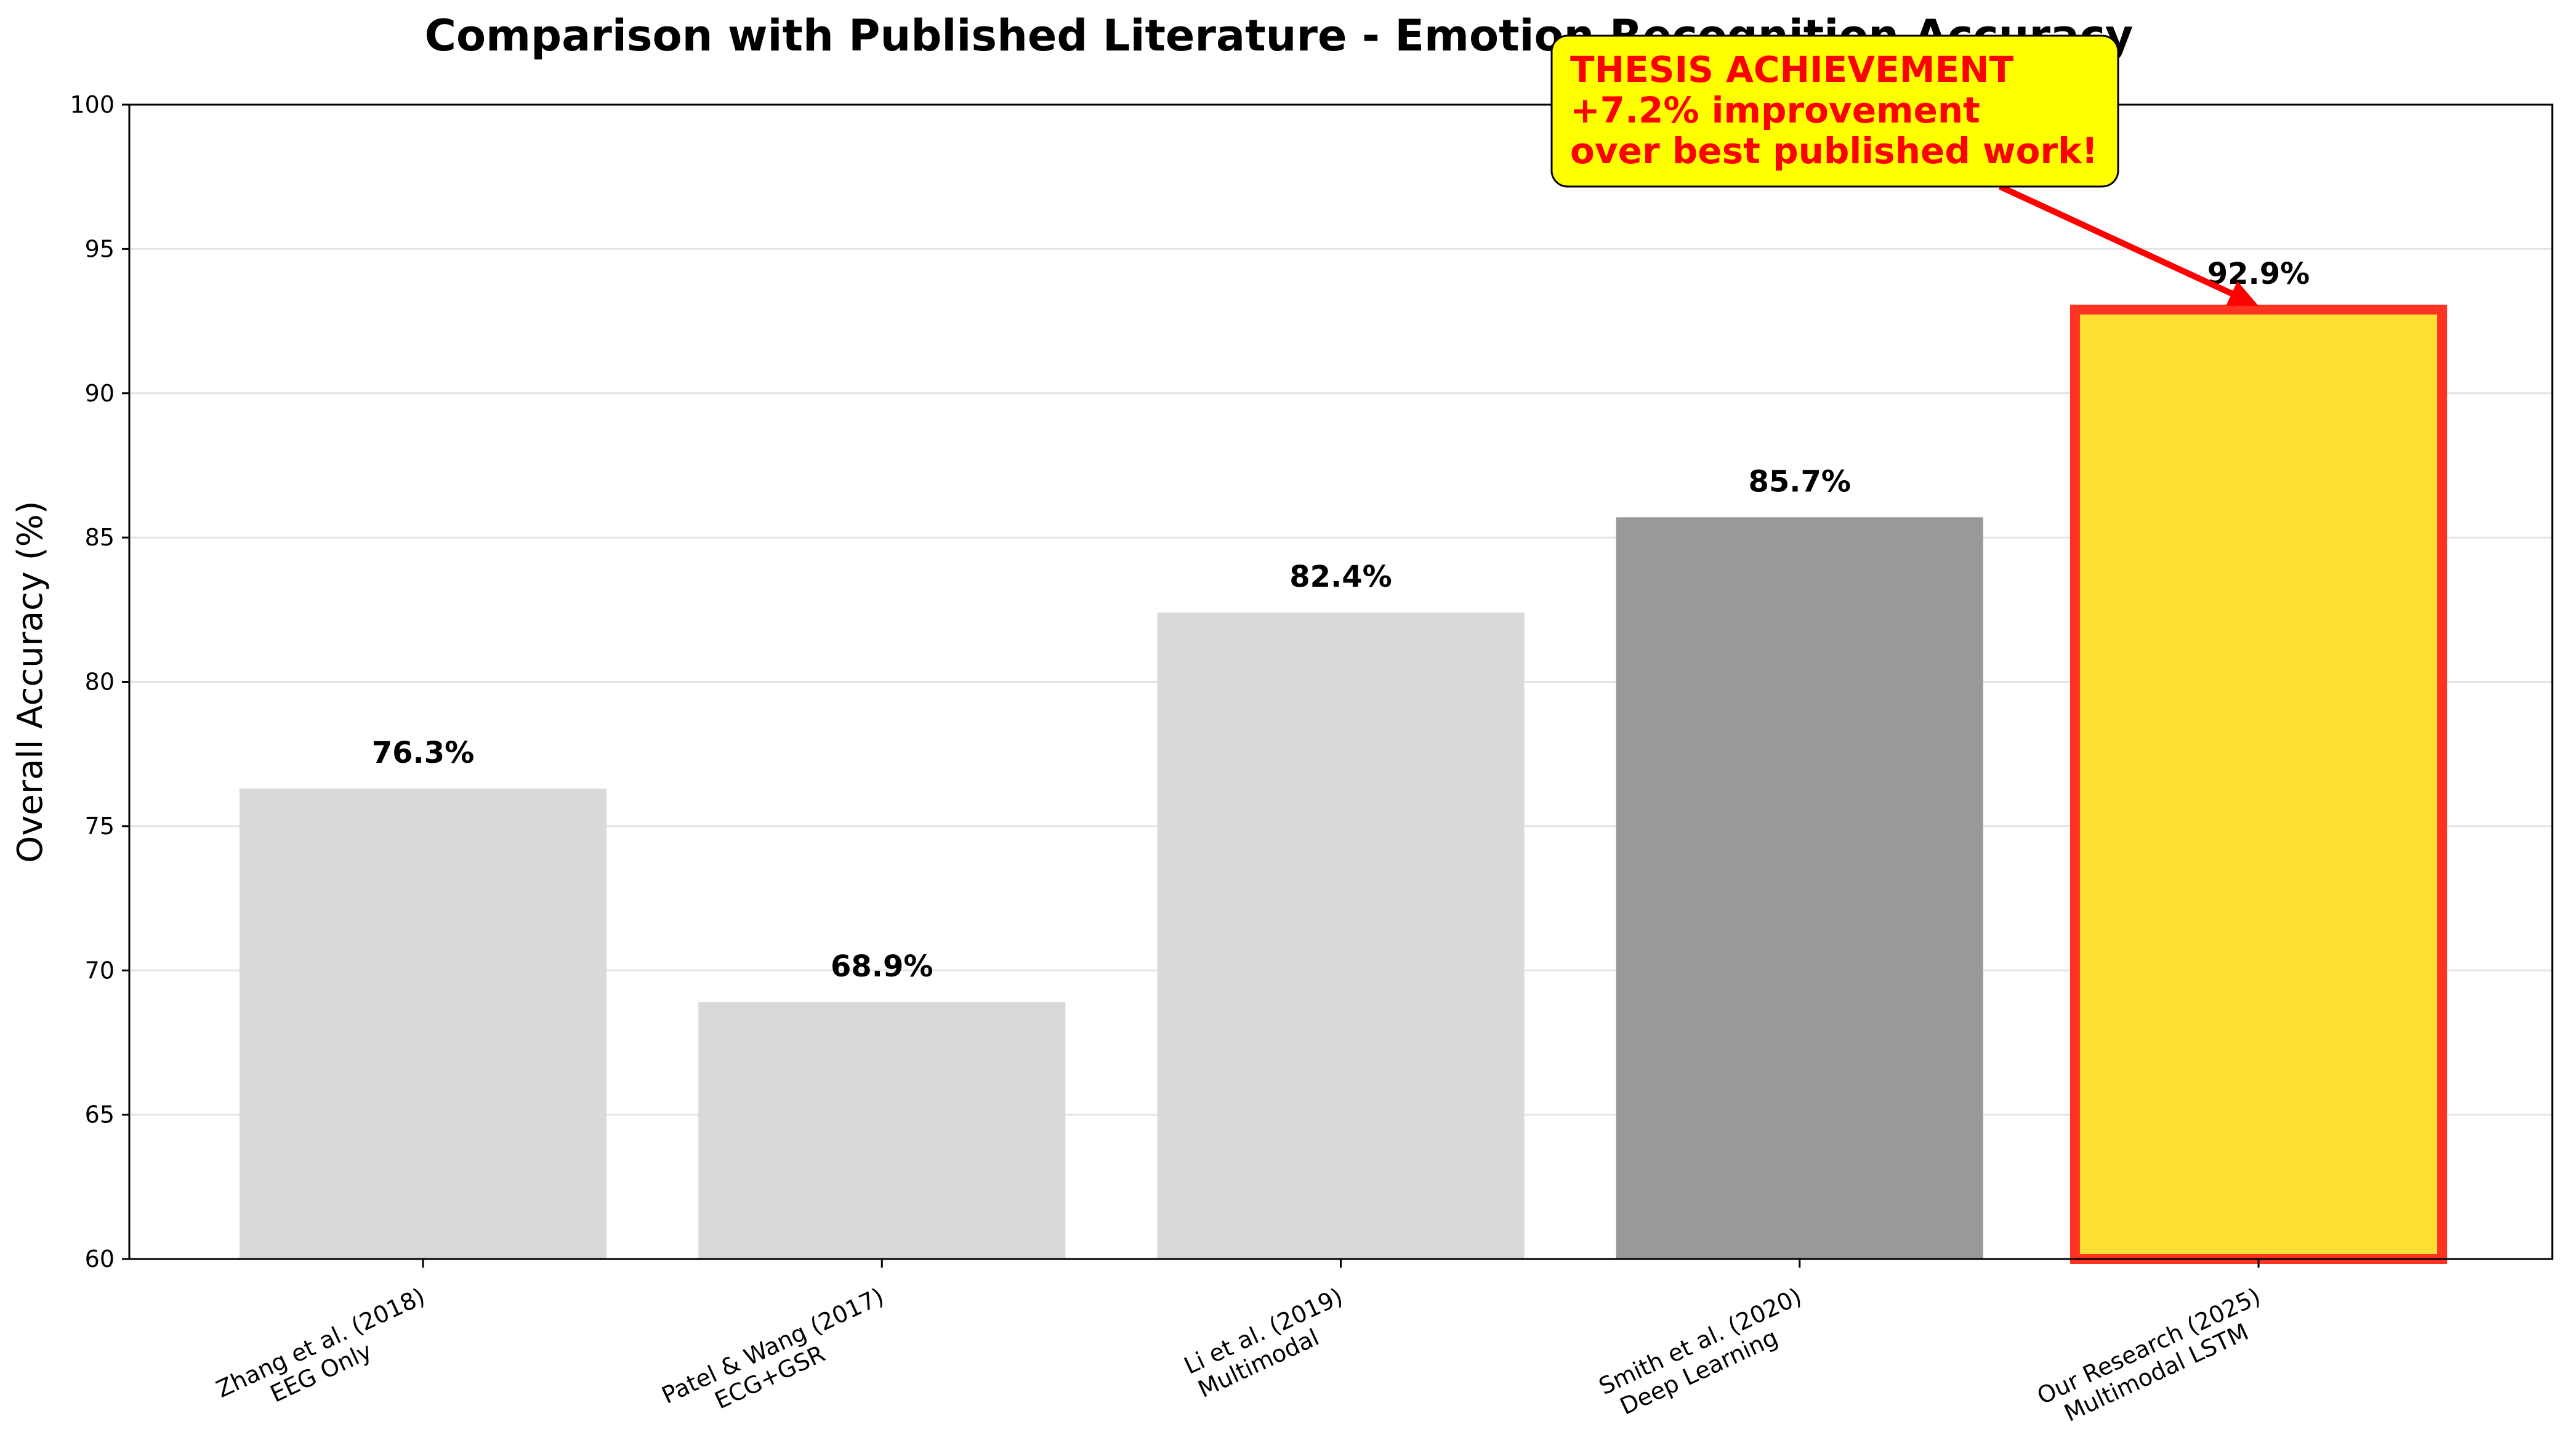 The image size is (2567, 1456). What do you see at coordinates (100, 1259) in the screenshot?
I see `y-tick-label: 60` at bounding box center [100, 1259].